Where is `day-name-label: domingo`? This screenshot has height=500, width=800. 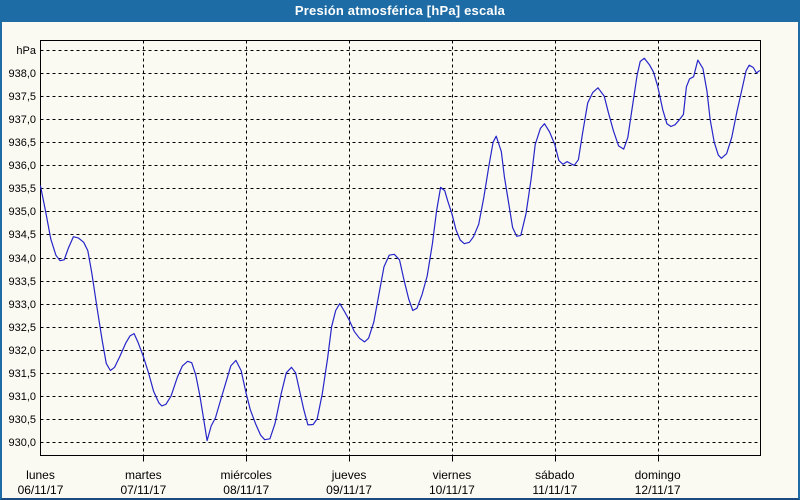
day-name-label: domingo is located at coordinates (658, 475).